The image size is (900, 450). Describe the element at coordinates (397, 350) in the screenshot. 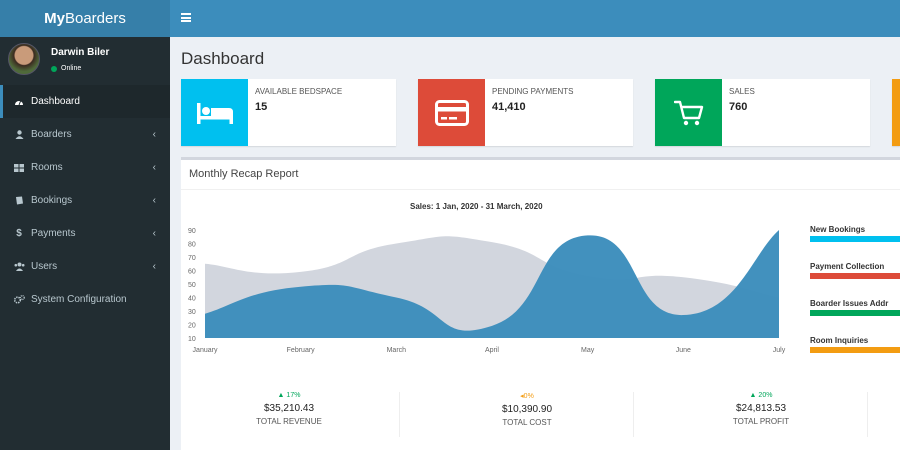

I see `x-tick-label: March` at that location.